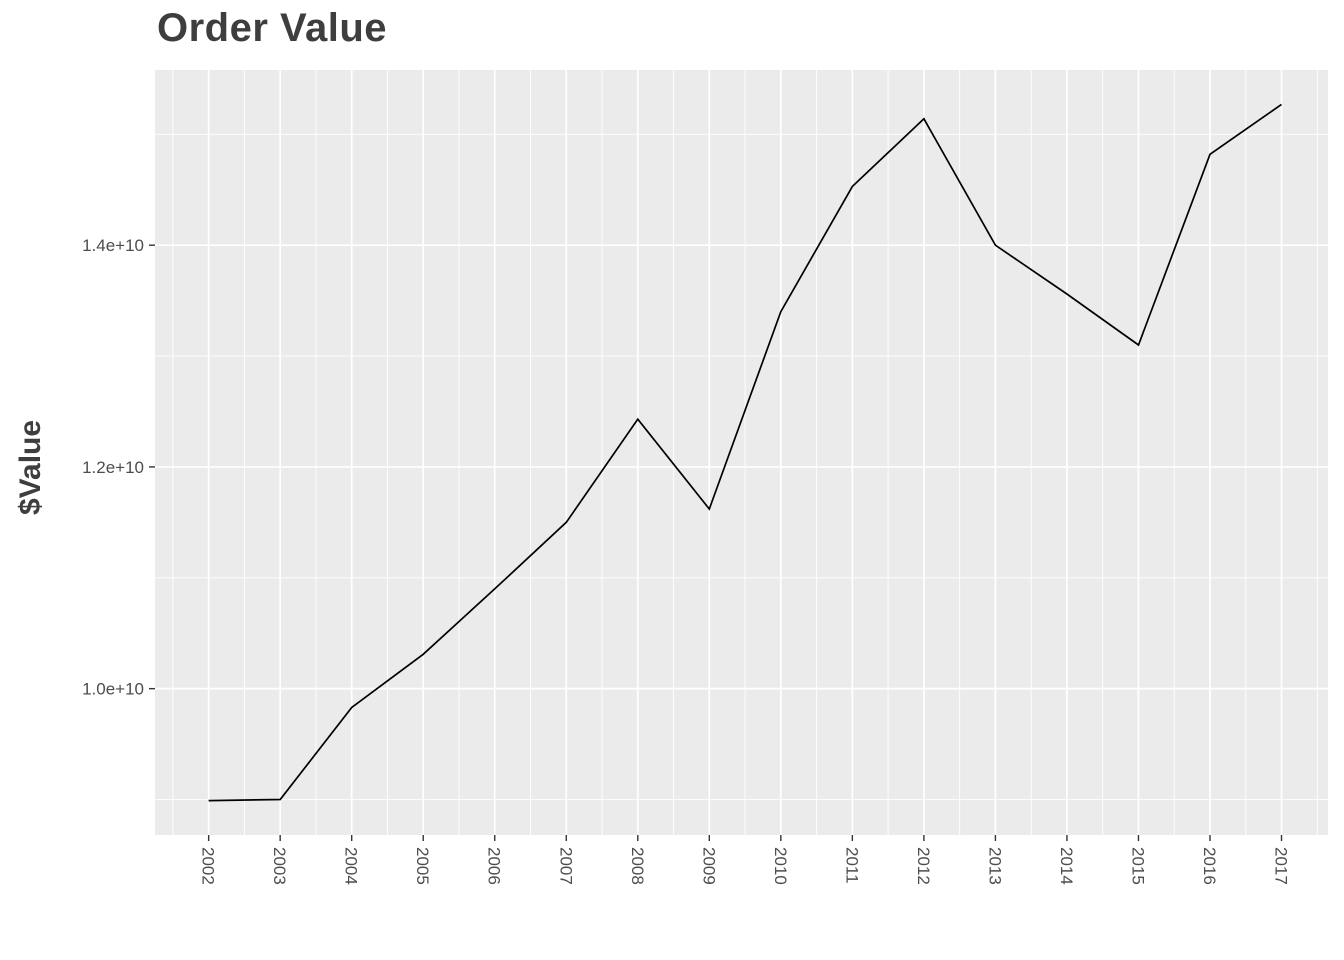  What do you see at coordinates (208, 866) in the screenshot?
I see `x-tick-label: 2002` at bounding box center [208, 866].